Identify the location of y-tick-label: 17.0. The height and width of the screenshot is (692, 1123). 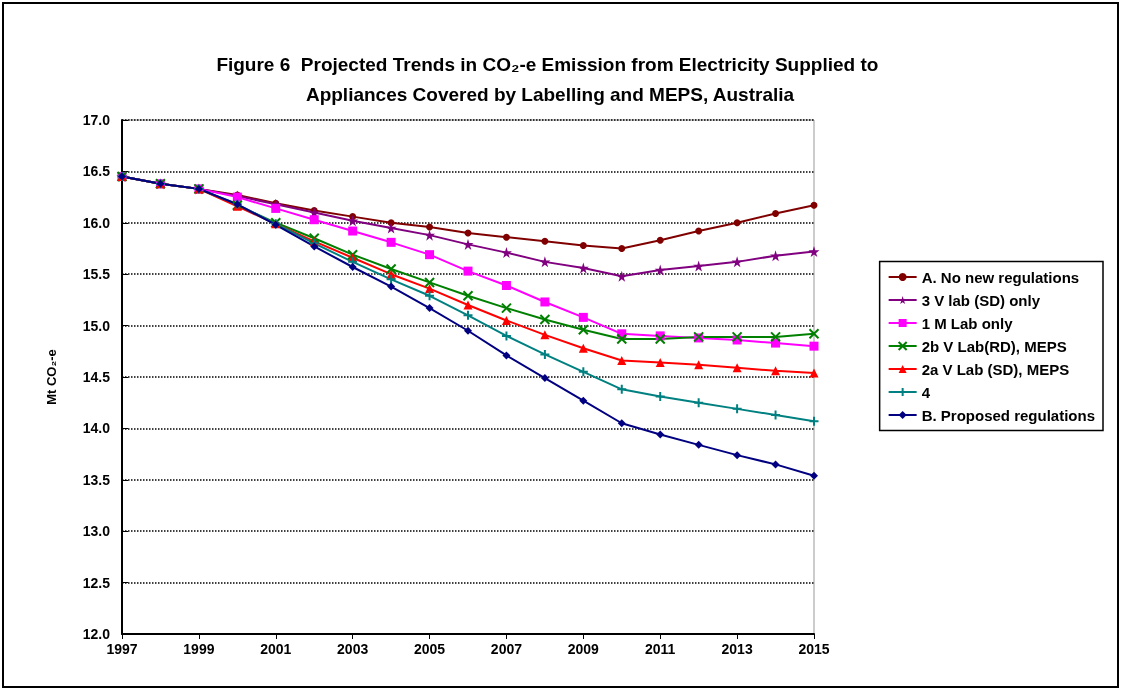
(96, 120).